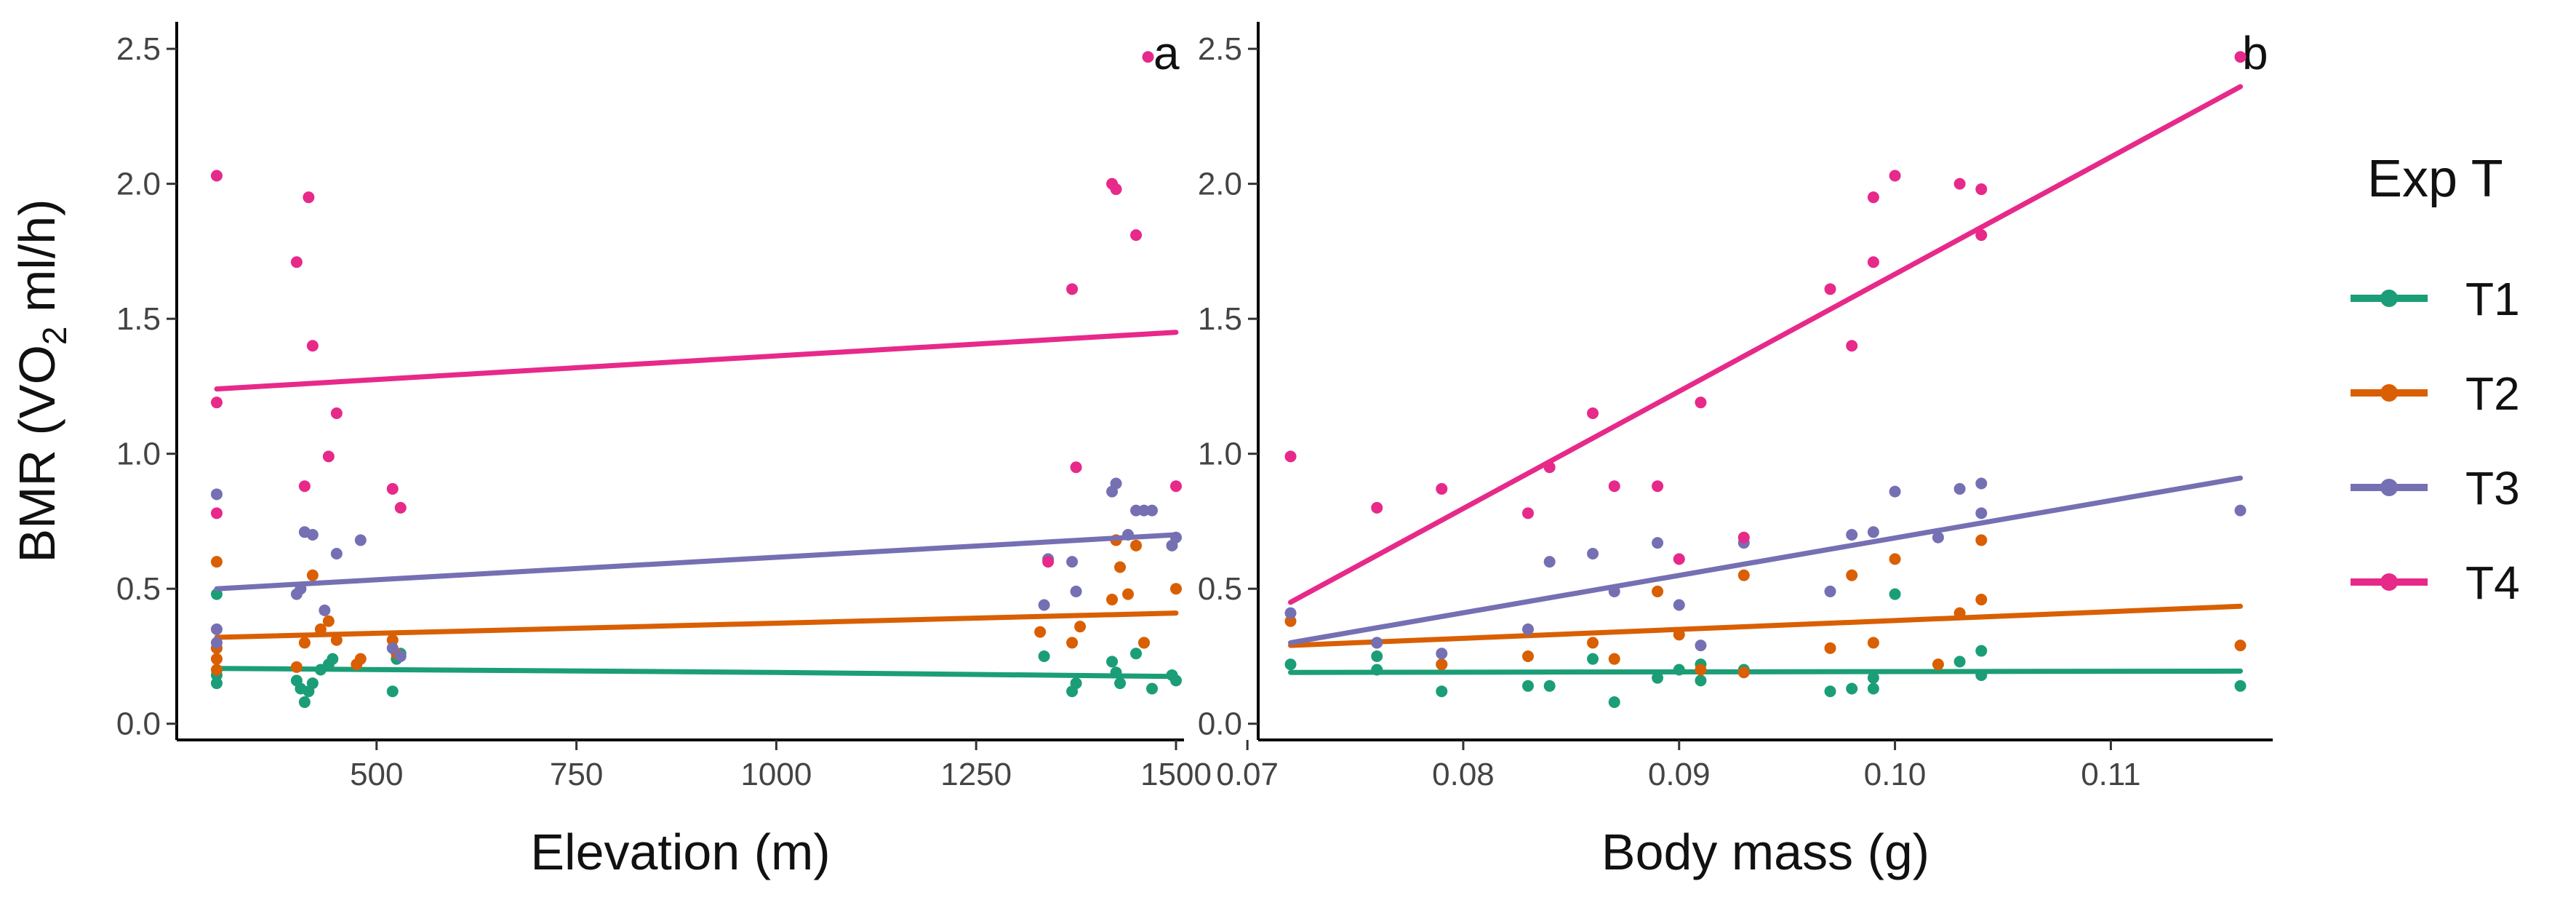 The image size is (2576, 900). I want to click on y-tick-label: 0.5, so click(138, 589).